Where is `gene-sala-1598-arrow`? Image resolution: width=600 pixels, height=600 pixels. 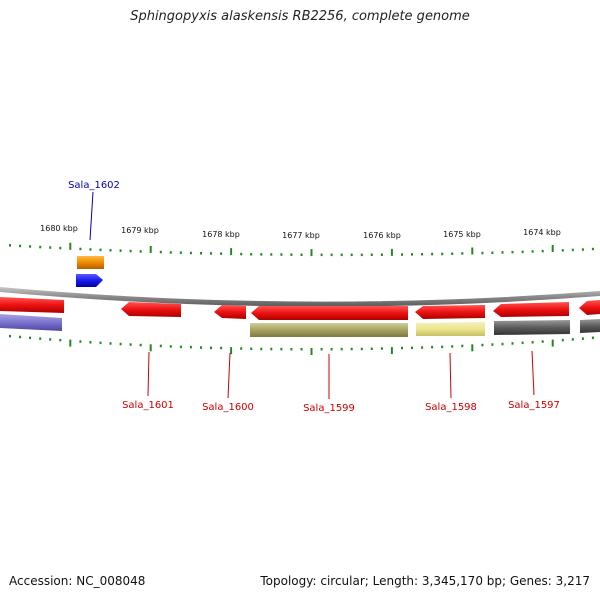
gene-sala-1598-arrow is located at coordinates (450, 312).